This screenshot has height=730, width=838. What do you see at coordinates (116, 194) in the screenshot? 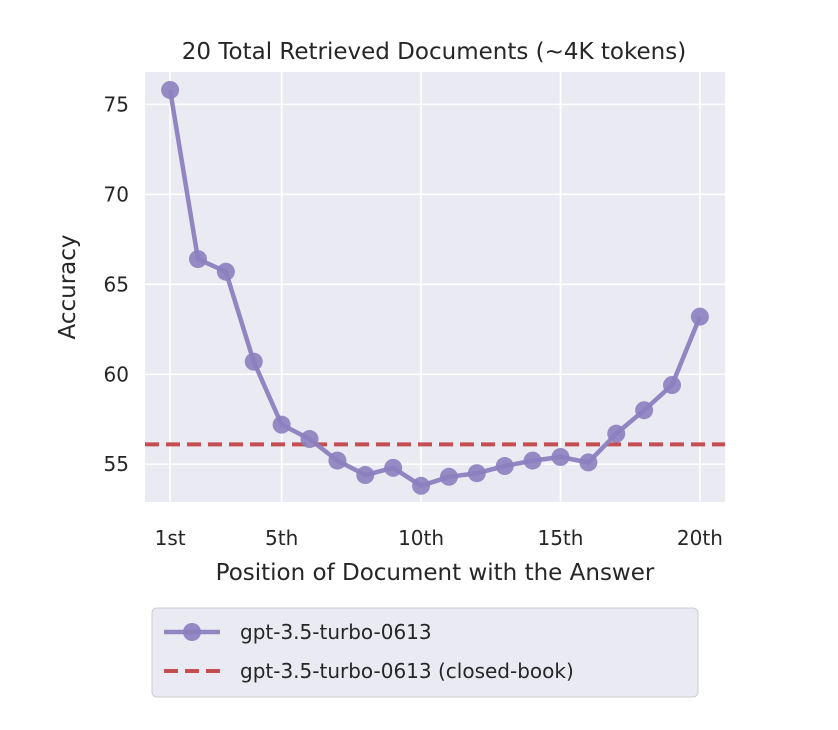
I see `y-tick-label: 70` at bounding box center [116, 194].